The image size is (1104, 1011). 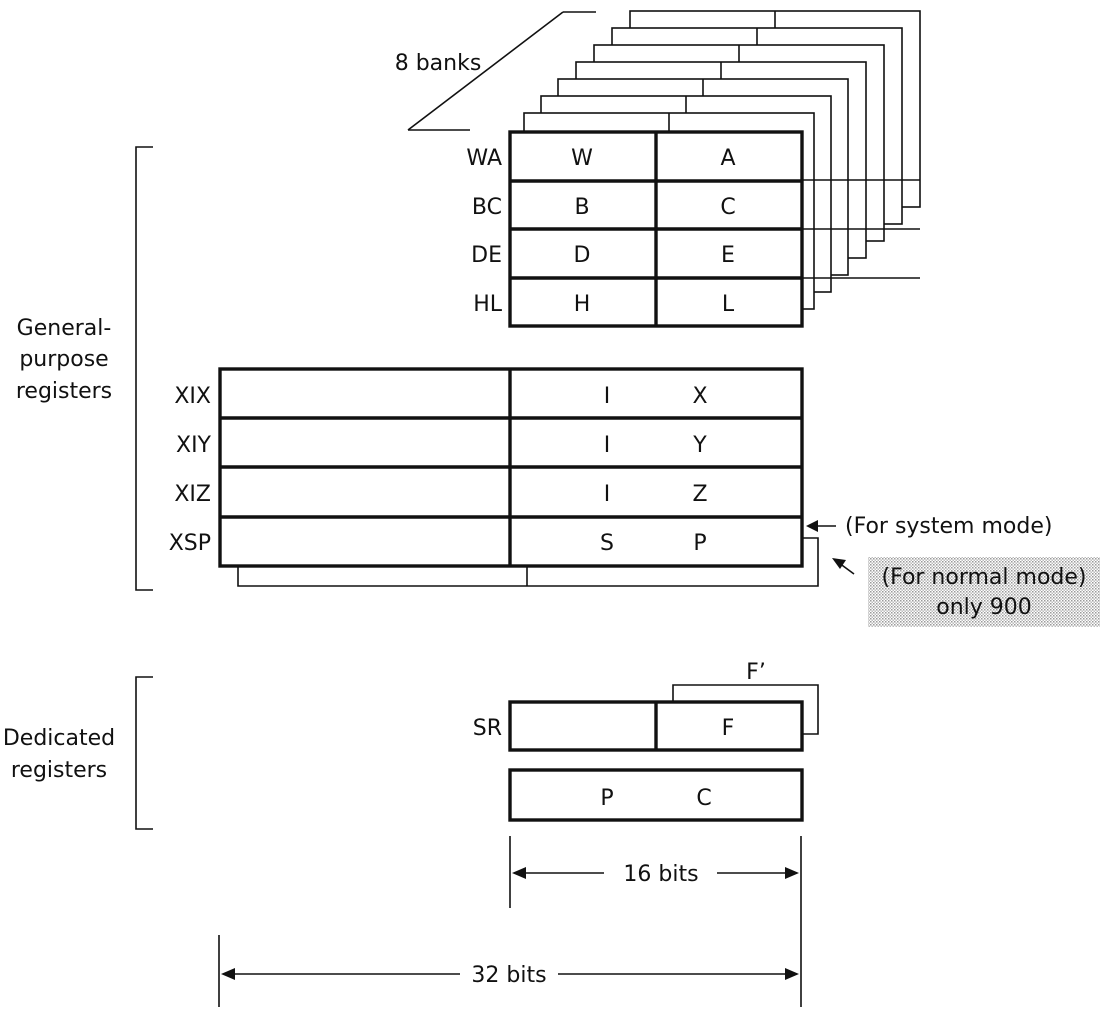 What do you see at coordinates (192, 494) in the screenshot?
I see `register-name-xiz: XIZ` at bounding box center [192, 494].